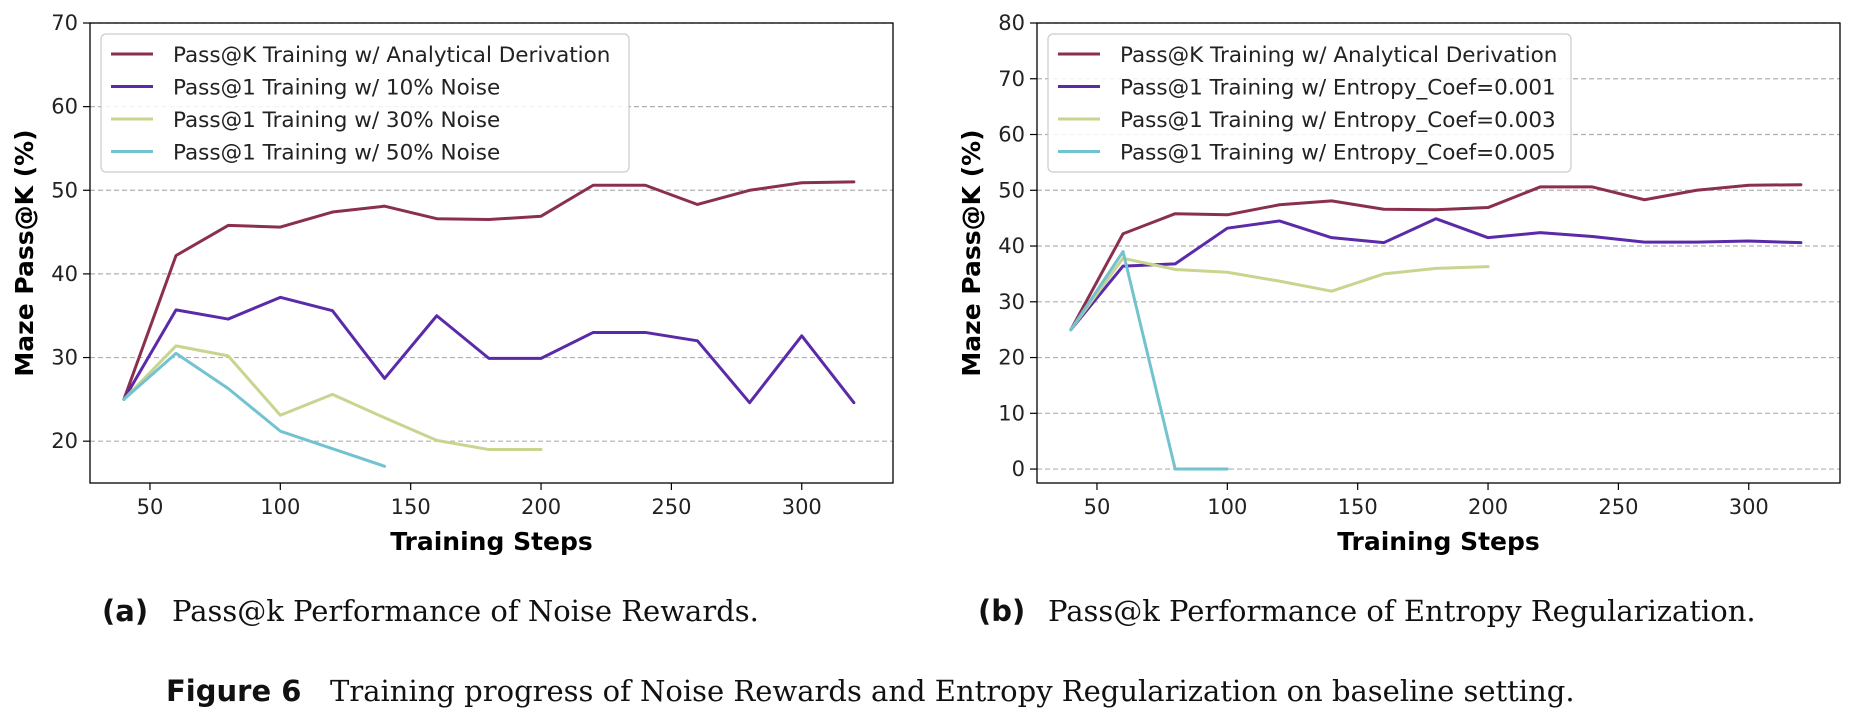 This screenshot has width=1858, height=718. What do you see at coordinates (1011, 413) in the screenshot?
I see `y-tick-label: 10` at bounding box center [1011, 413].